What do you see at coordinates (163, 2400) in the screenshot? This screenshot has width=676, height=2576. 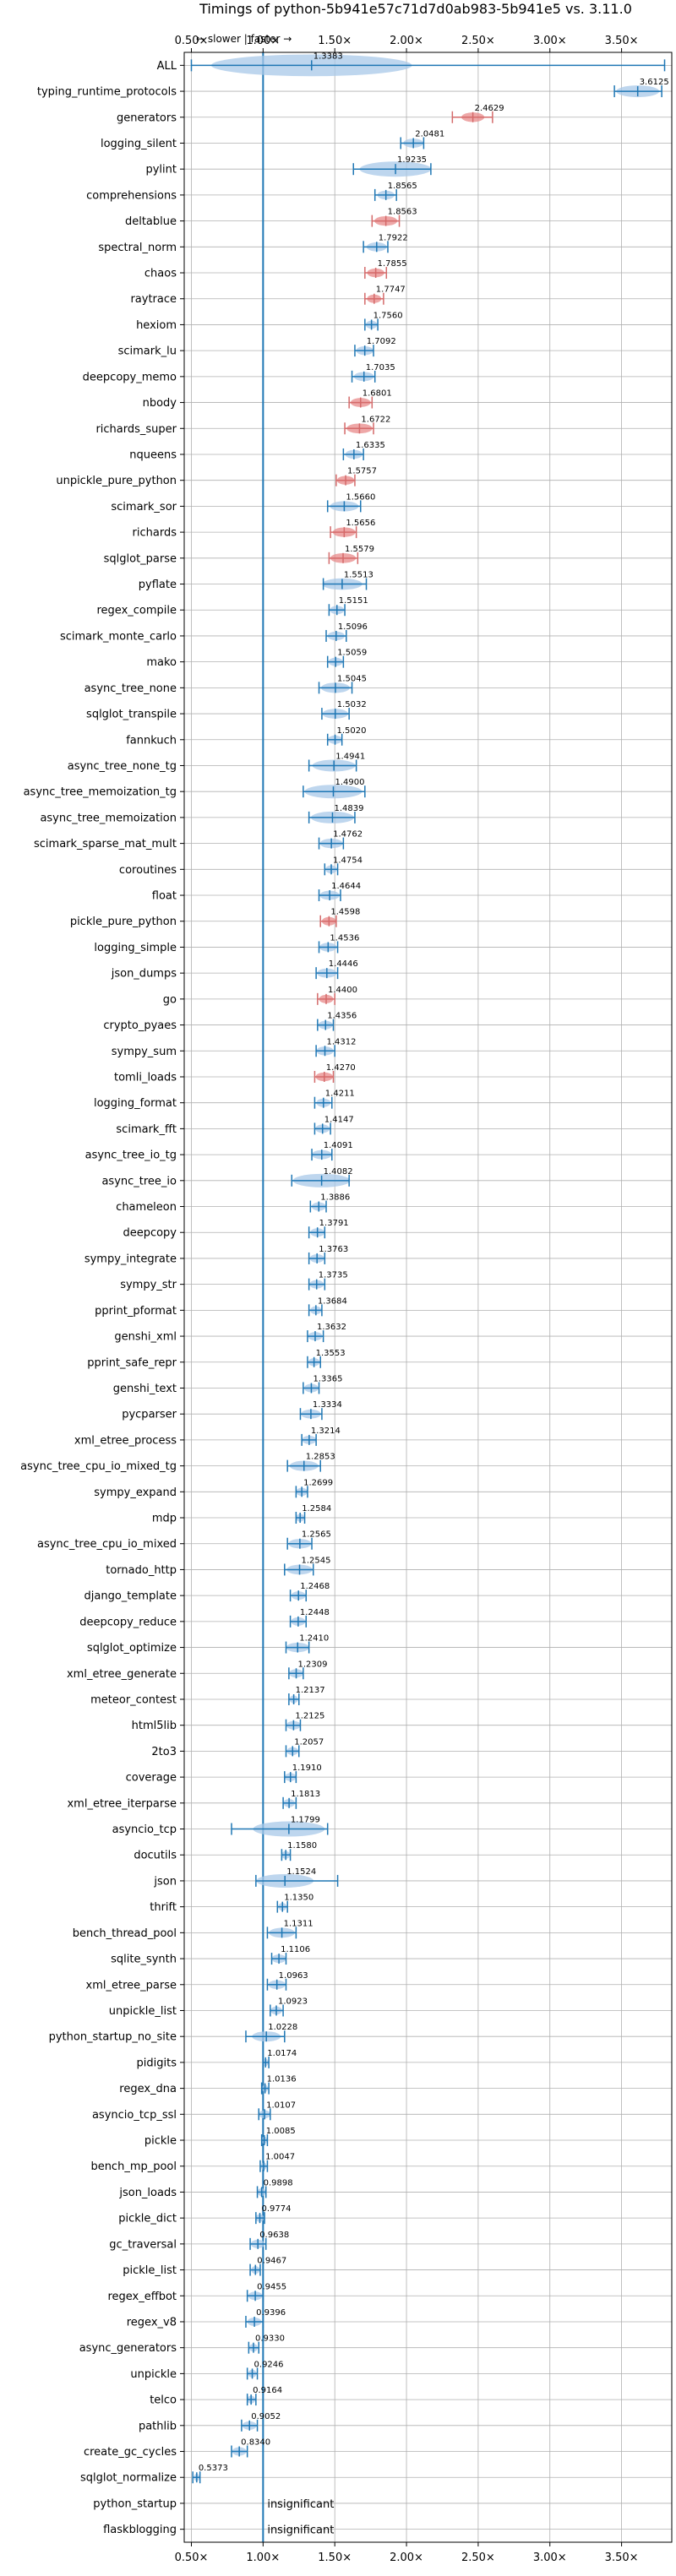 I see `benchmark-label: telco` at bounding box center [163, 2400].